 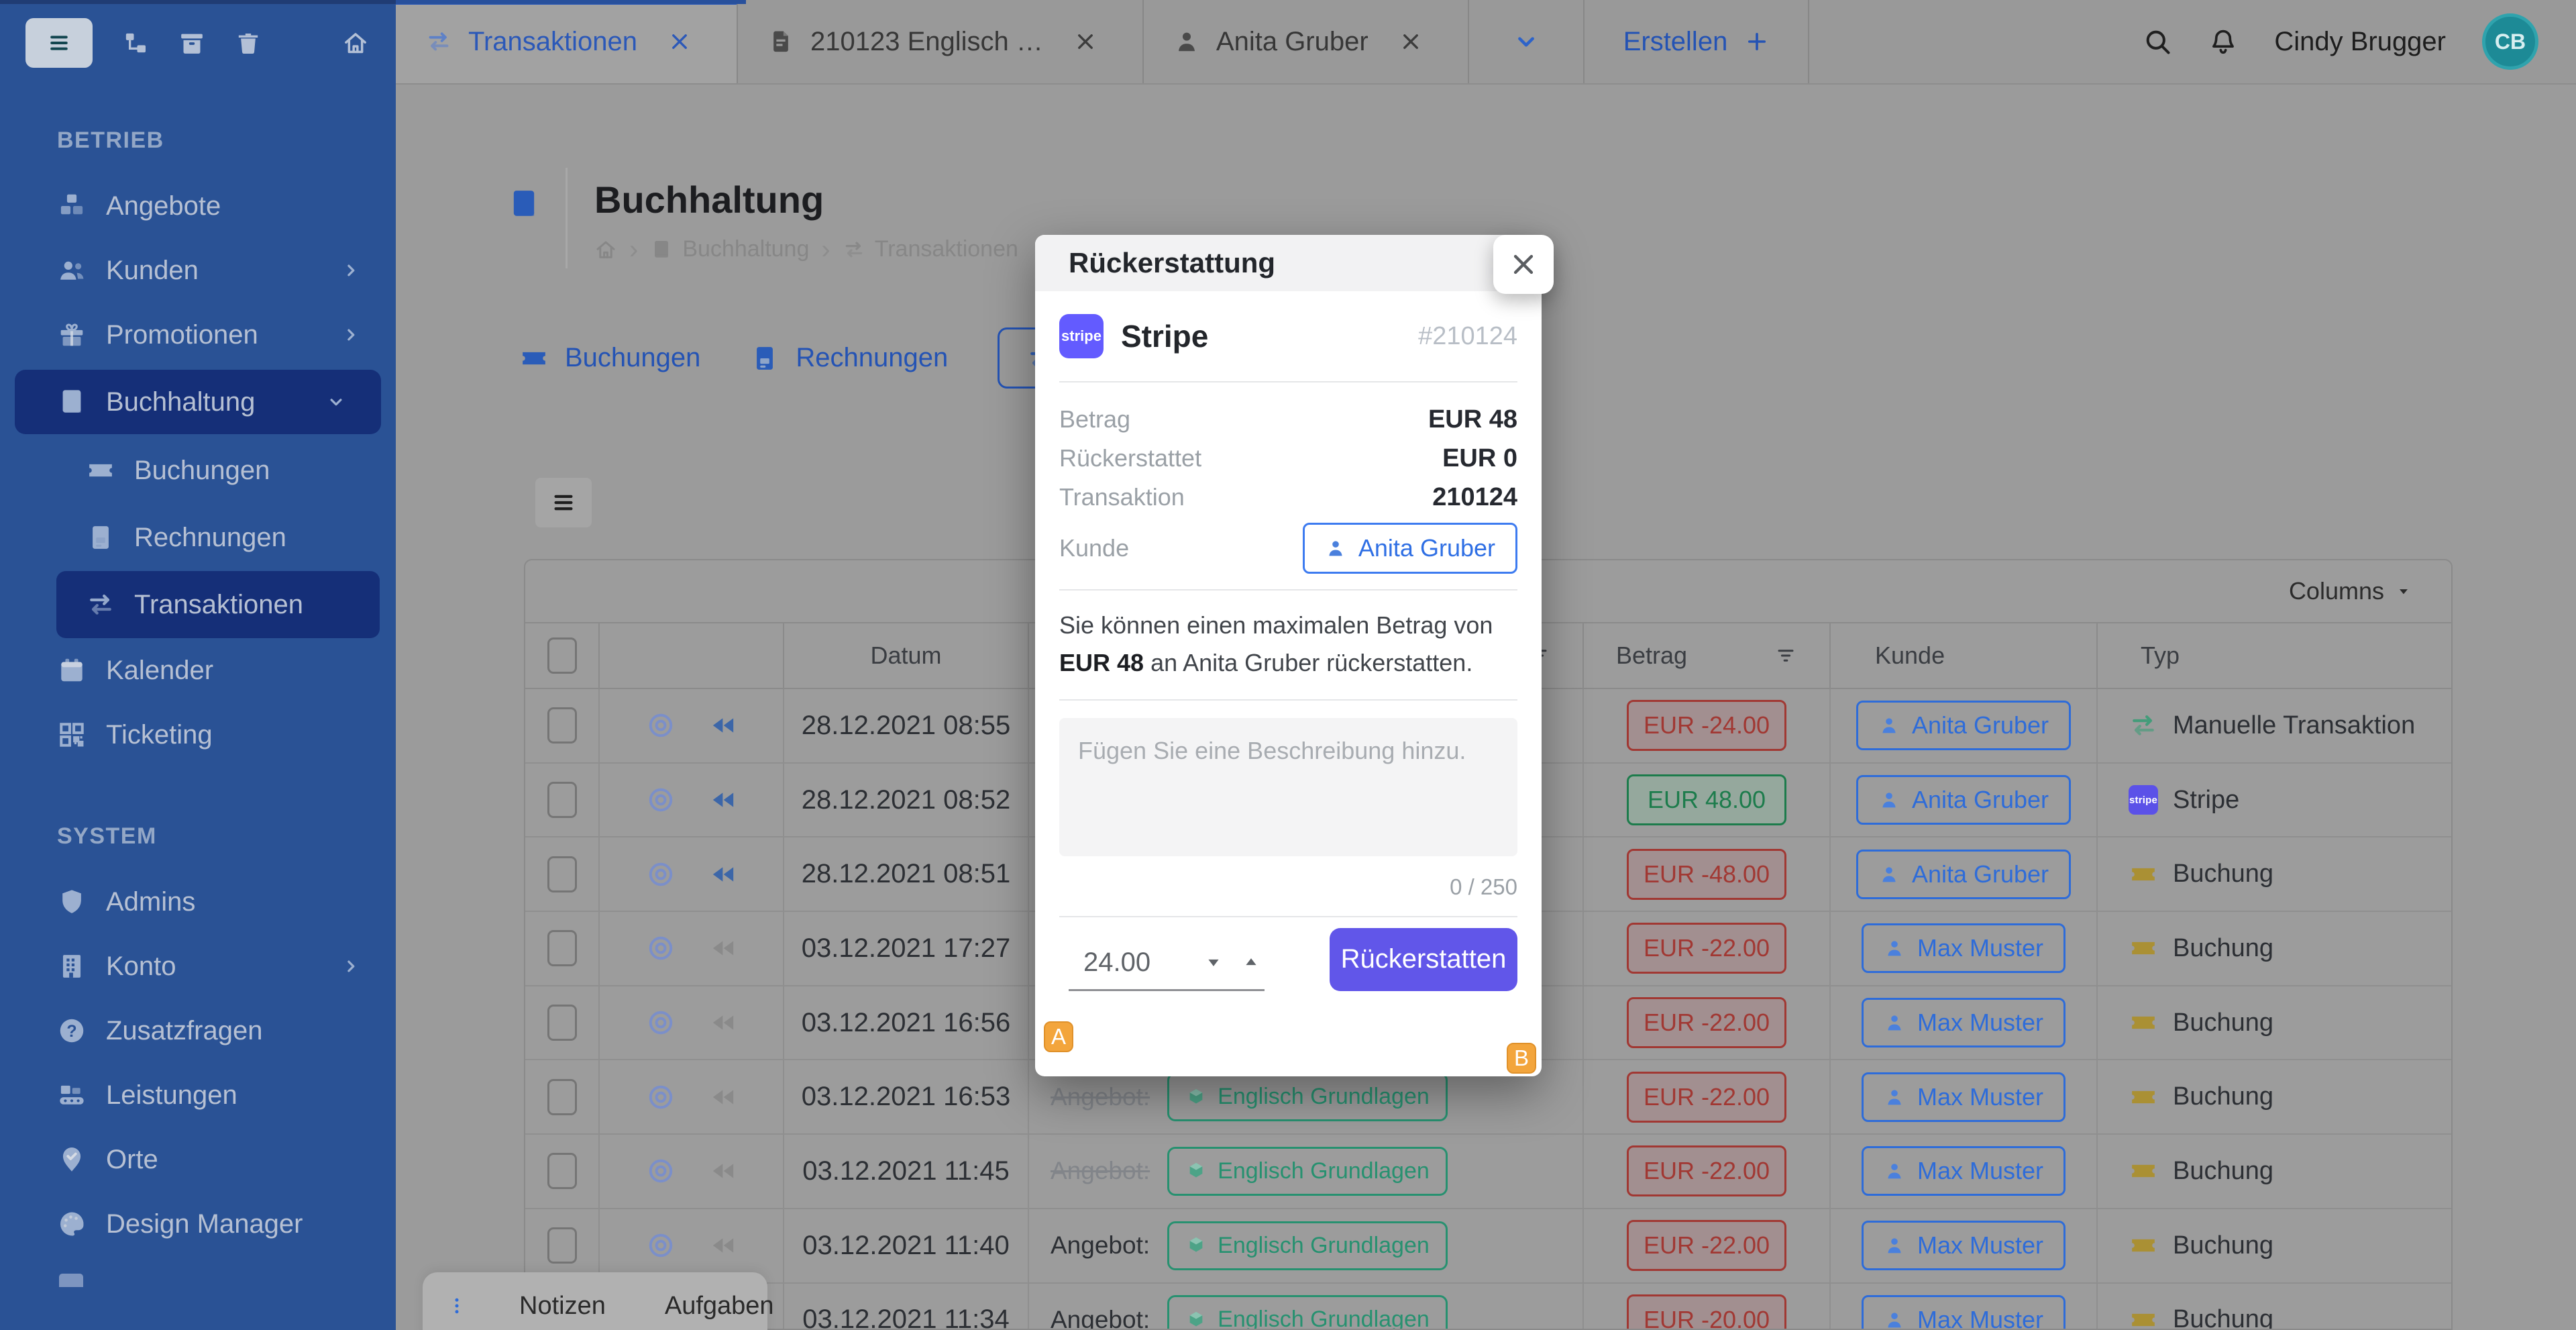 What do you see at coordinates (355, 43) in the screenshot?
I see `home-icon` at bounding box center [355, 43].